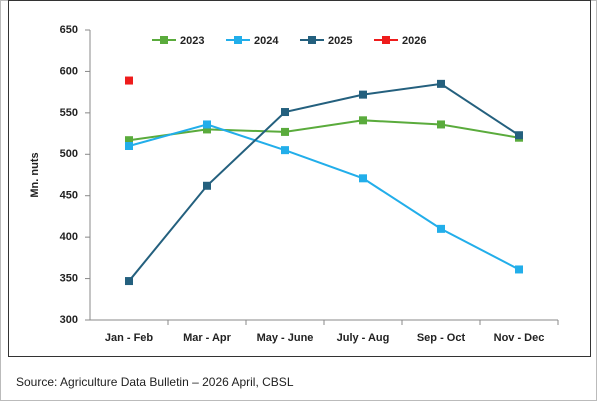  What do you see at coordinates (207, 338) in the screenshot?
I see `x-tick-label: Mar - Apr` at bounding box center [207, 338].